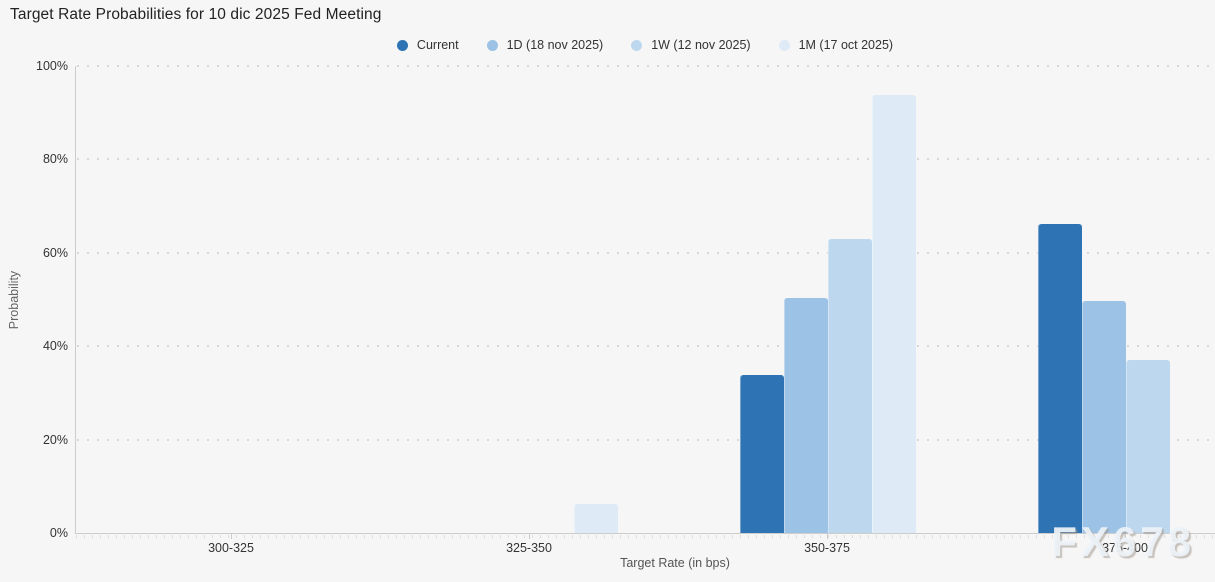 This screenshot has height=582, width=1215. Describe the element at coordinates (231, 548) in the screenshot. I see `x-tick-label: 300-325` at that location.